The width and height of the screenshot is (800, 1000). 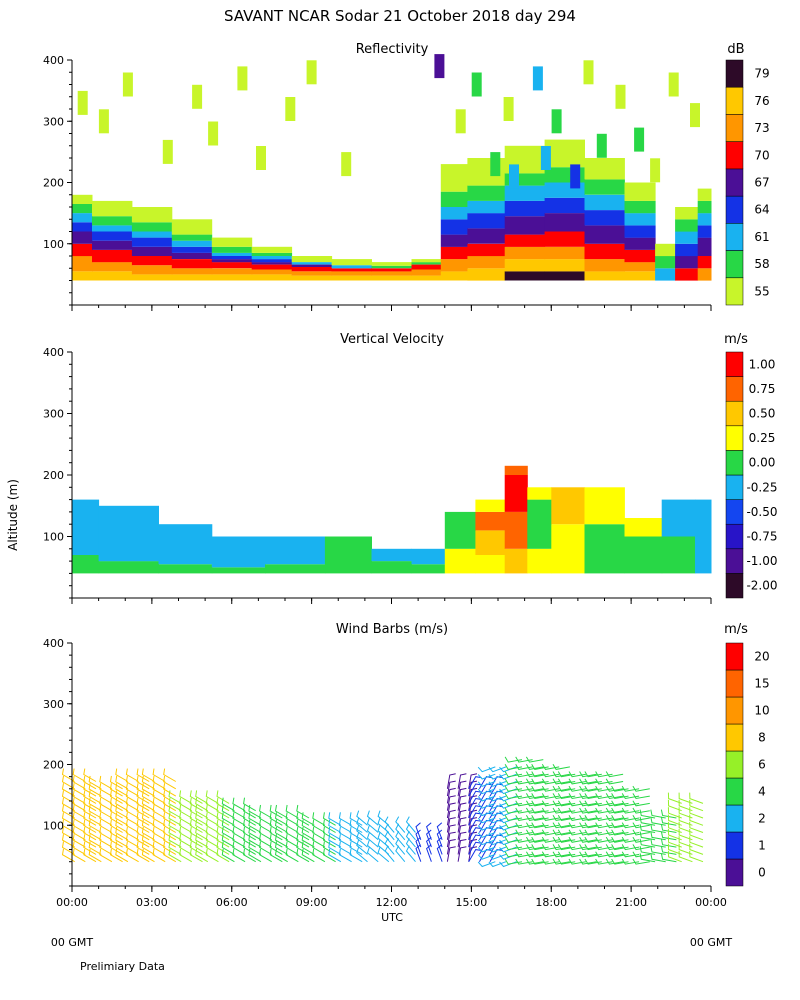 What do you see at coordinates (72, 942) in the screenshot?
I see `left-footer-label: 00 GMT` at bounding box center [72, 942].